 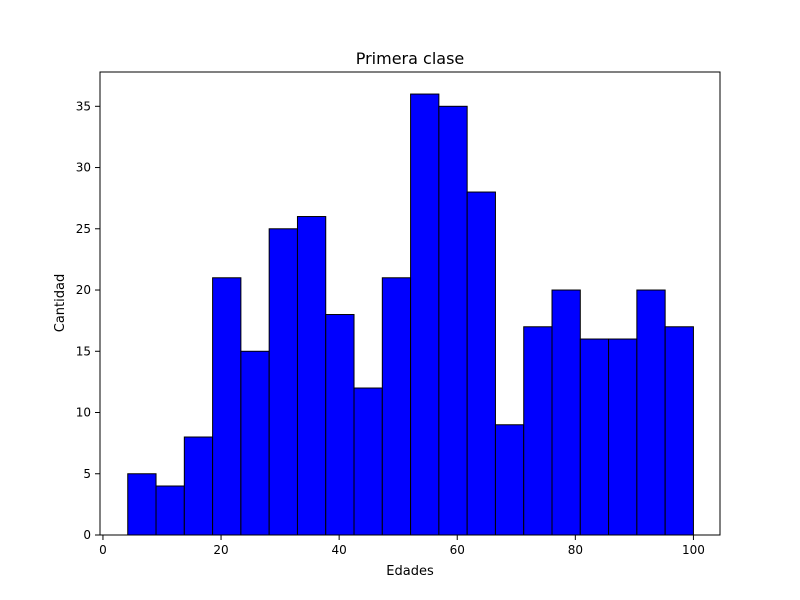 What do you see at coordinates (103, 550) in the screenshot?
I see `x-tick-label: 0` at bounding box center [103, 550].